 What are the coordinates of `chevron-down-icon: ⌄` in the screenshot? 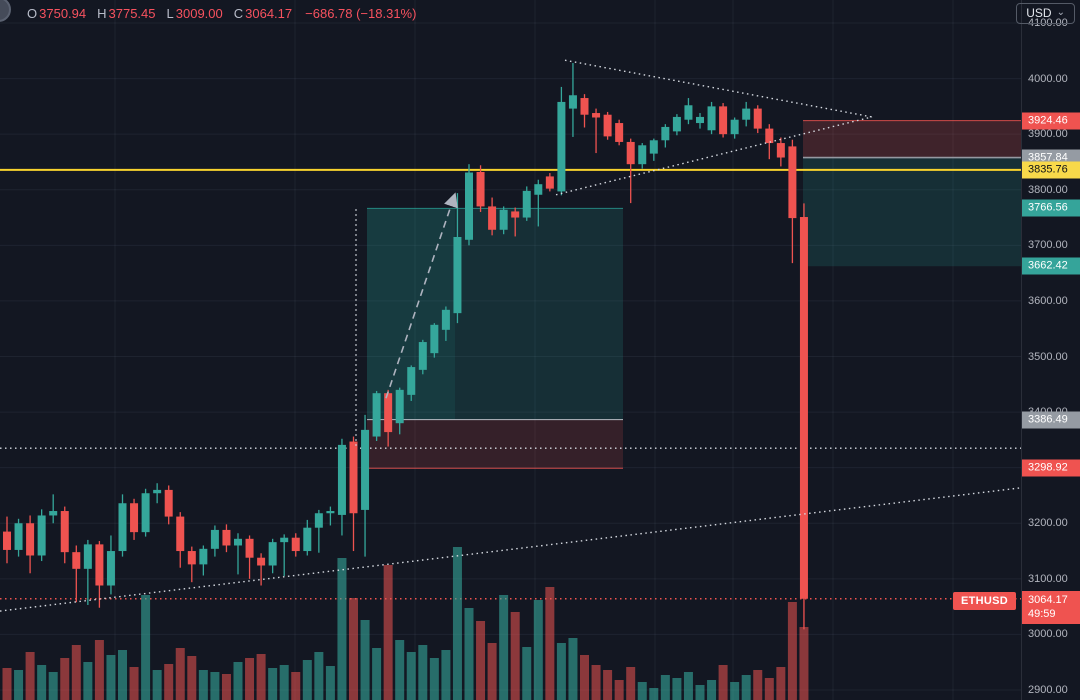 It's located at (1060, 12).